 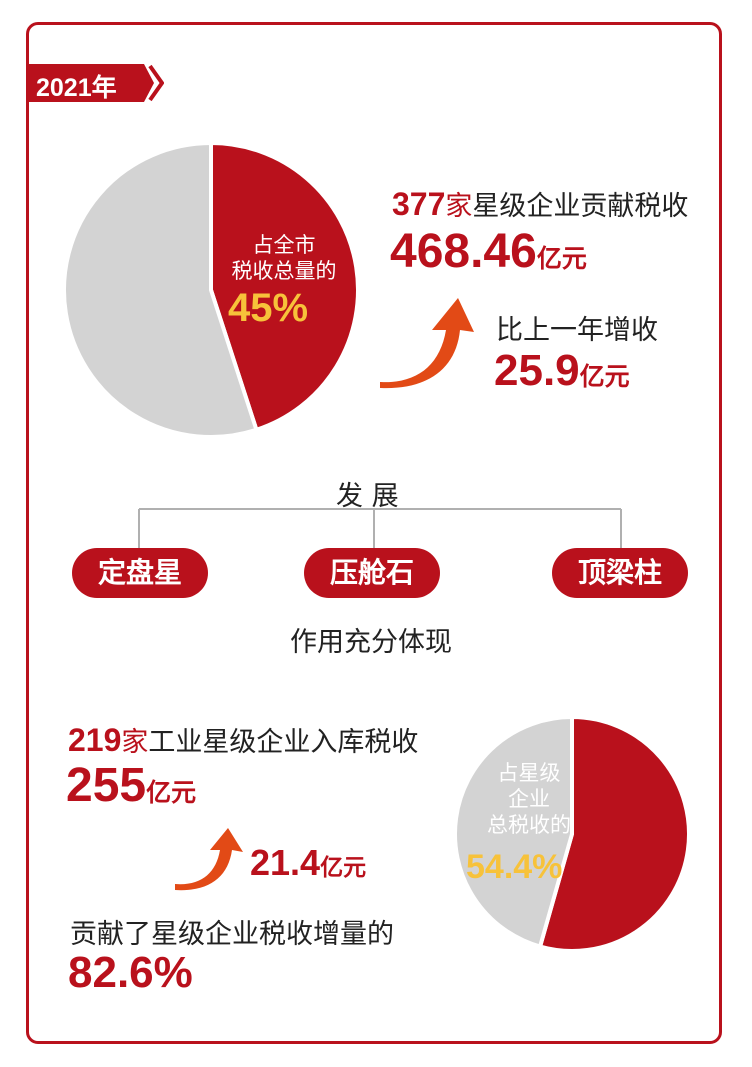 I want to click on contrib-percent: 82.6%, so click(x=130, y=972).